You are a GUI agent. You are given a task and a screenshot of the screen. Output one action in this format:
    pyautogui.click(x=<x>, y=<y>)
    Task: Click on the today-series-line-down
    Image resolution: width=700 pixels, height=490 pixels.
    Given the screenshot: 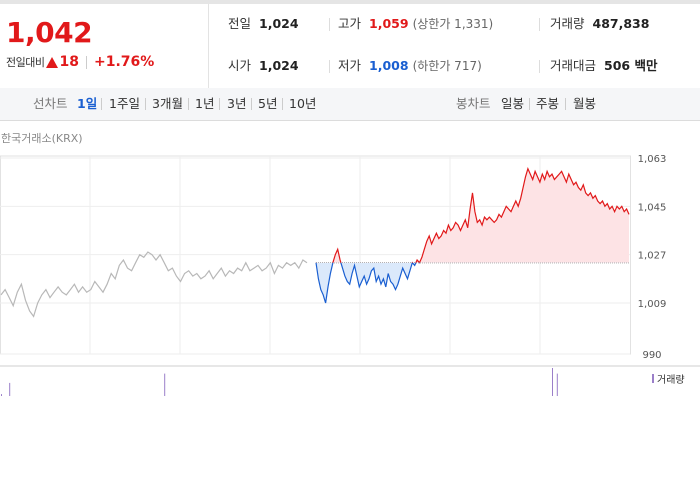 What is the action you would take?
    pyautogui.click(x=368, y=283)
    